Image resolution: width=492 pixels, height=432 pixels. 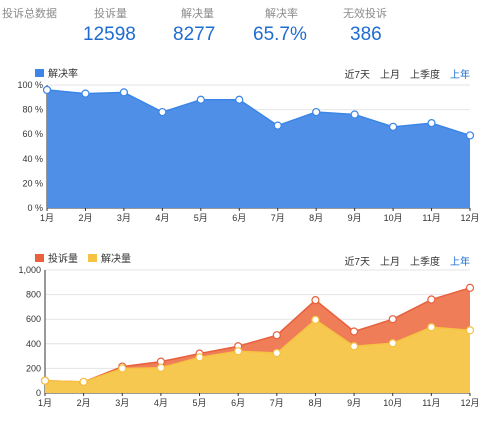 What do you see at coordinates (32, 183) in the screenshot?
I see `y-tick-label: 20 %` at bounding box center [32, 183].